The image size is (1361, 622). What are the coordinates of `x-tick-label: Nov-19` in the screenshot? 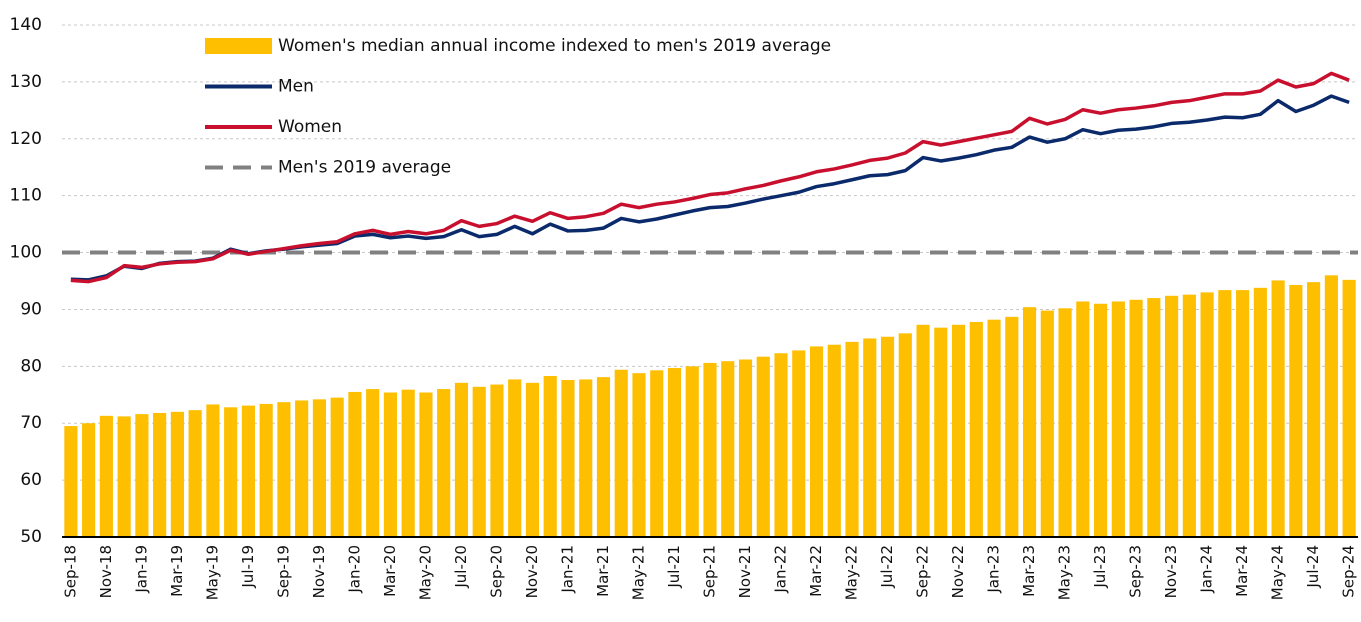 It's located at (319, 571).